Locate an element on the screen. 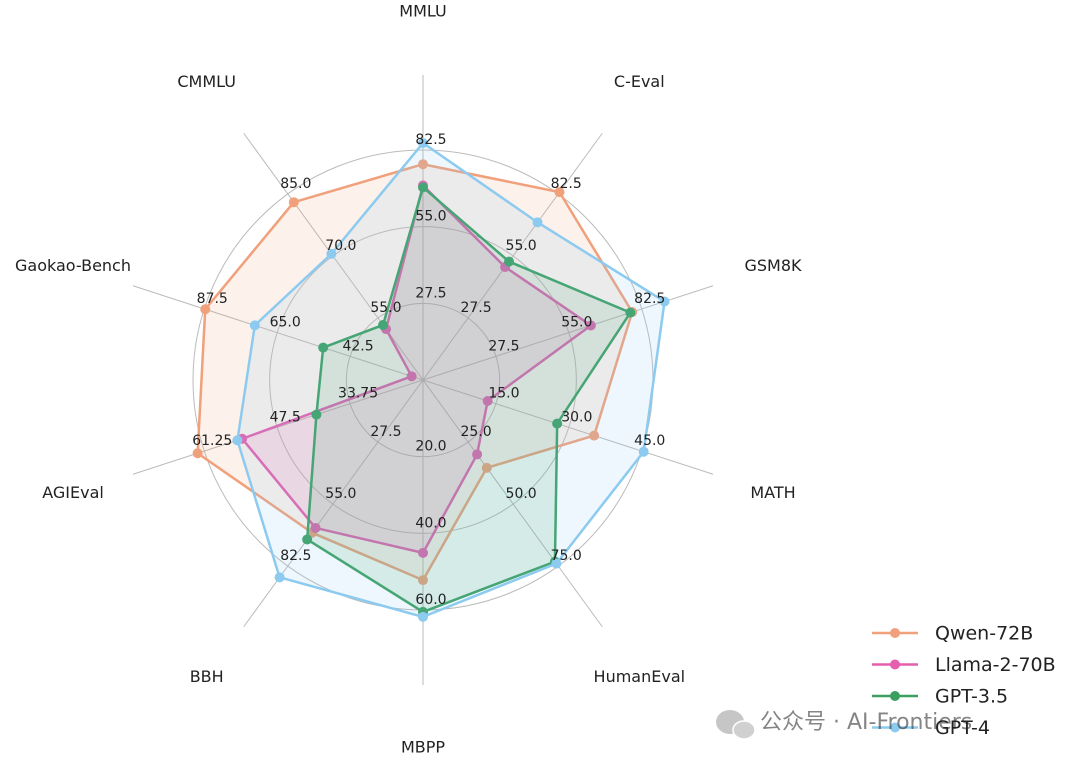  tick-label: 85.0 is located at coordinates (295, 184).